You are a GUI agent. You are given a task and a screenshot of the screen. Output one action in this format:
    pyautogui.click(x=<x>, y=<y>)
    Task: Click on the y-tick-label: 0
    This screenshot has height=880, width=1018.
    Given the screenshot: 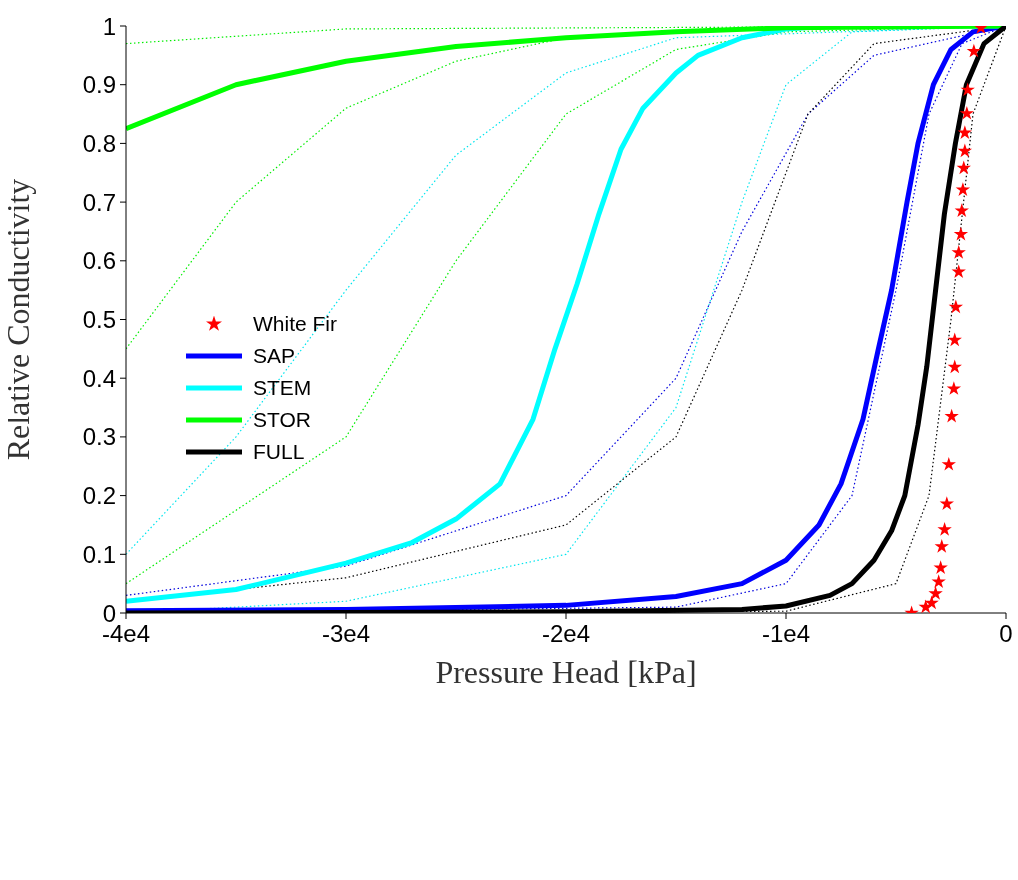 What is the action you would take?
    pyautogui.click(x=109, y=613)
    